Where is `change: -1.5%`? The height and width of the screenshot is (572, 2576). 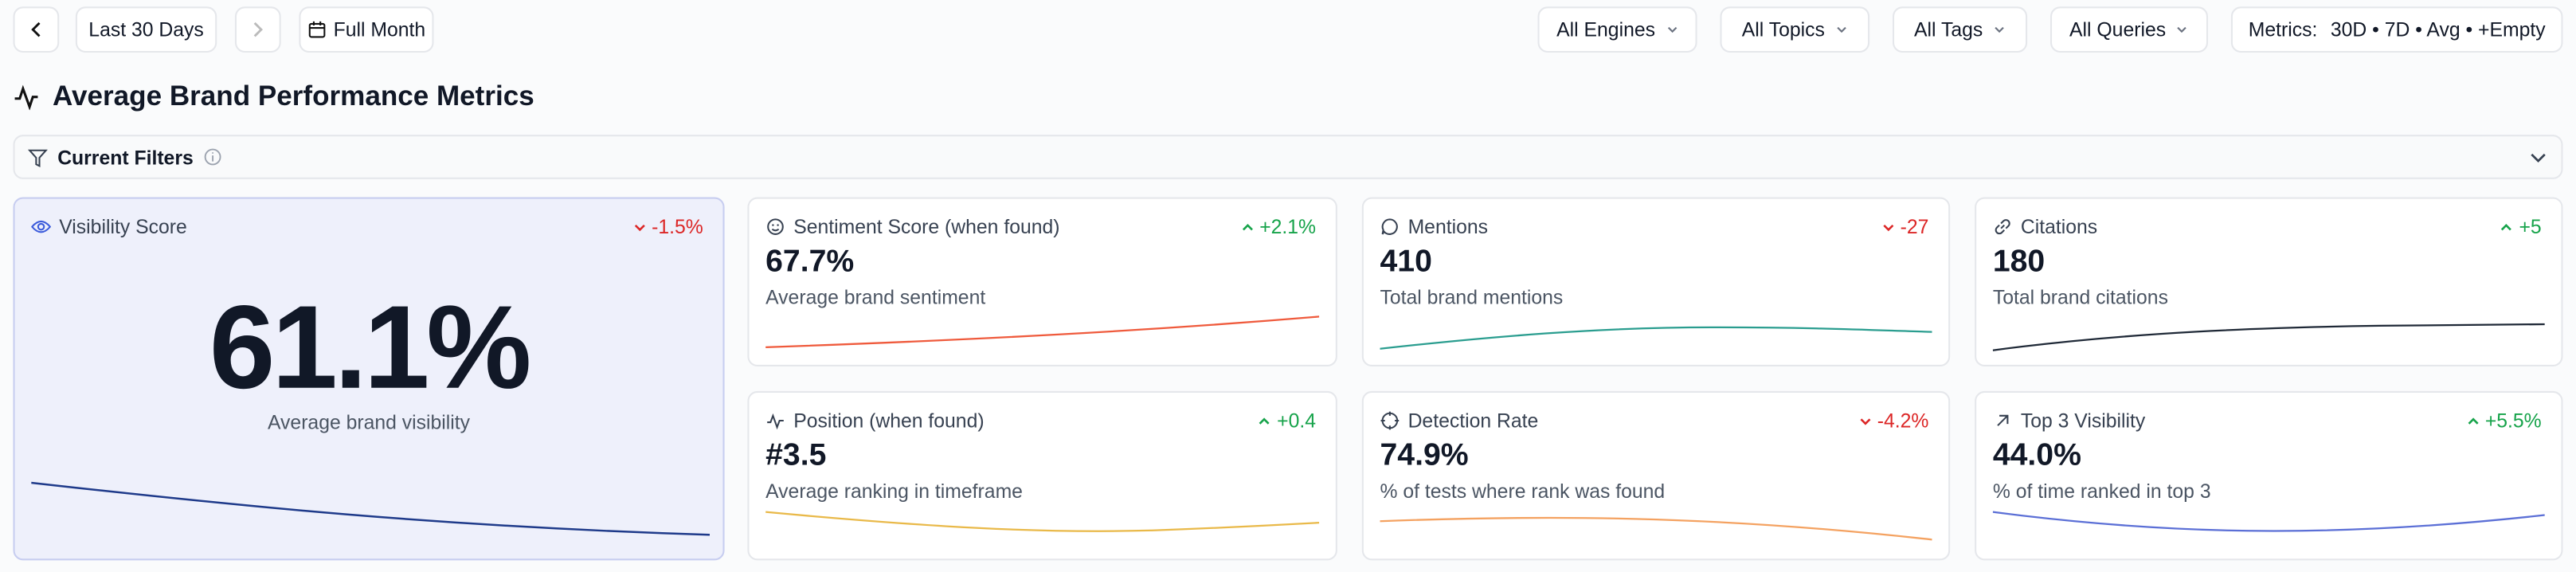 change: -1.5% is located at coordinates (667, 226).